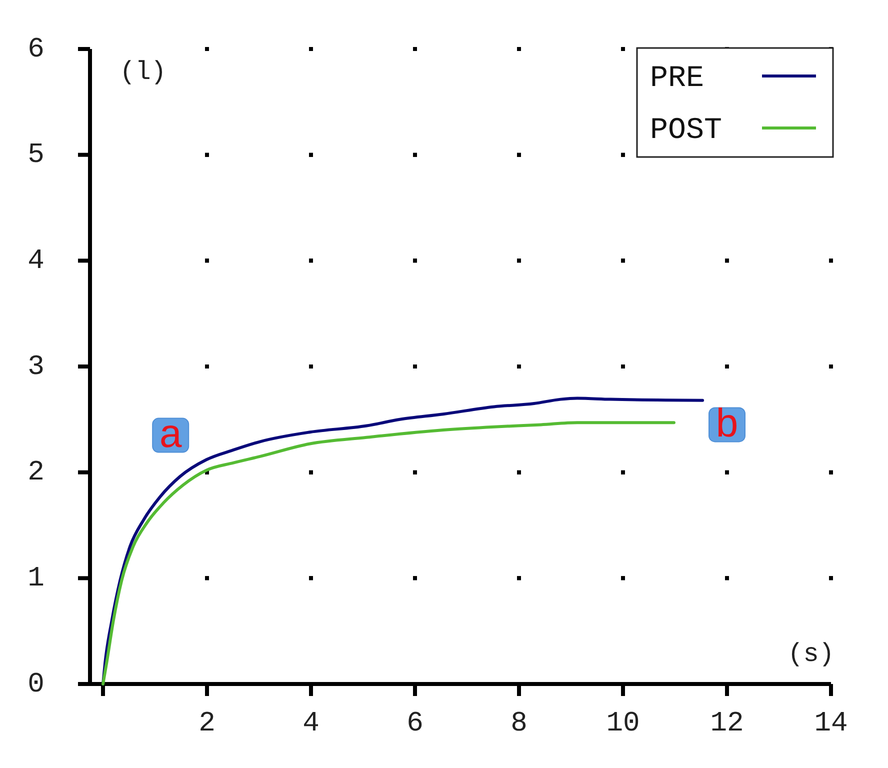  I want to click on annotation: b, so click(727, 423).